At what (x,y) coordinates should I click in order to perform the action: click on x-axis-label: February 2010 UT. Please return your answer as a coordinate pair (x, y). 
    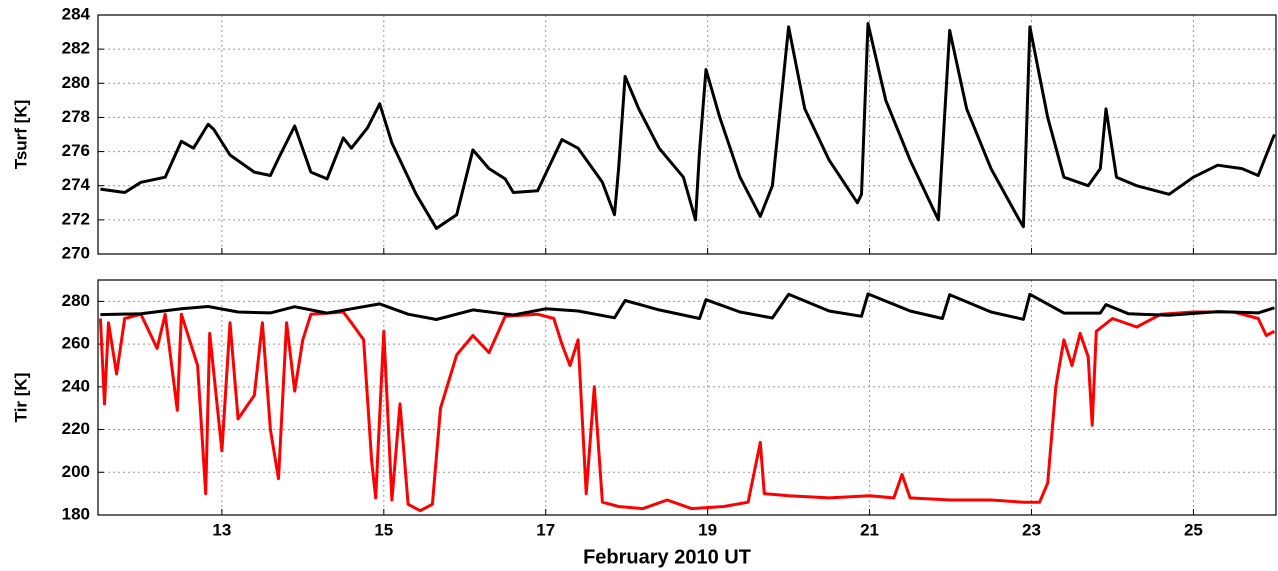
    Looking at the image, I should click on (667, 557).